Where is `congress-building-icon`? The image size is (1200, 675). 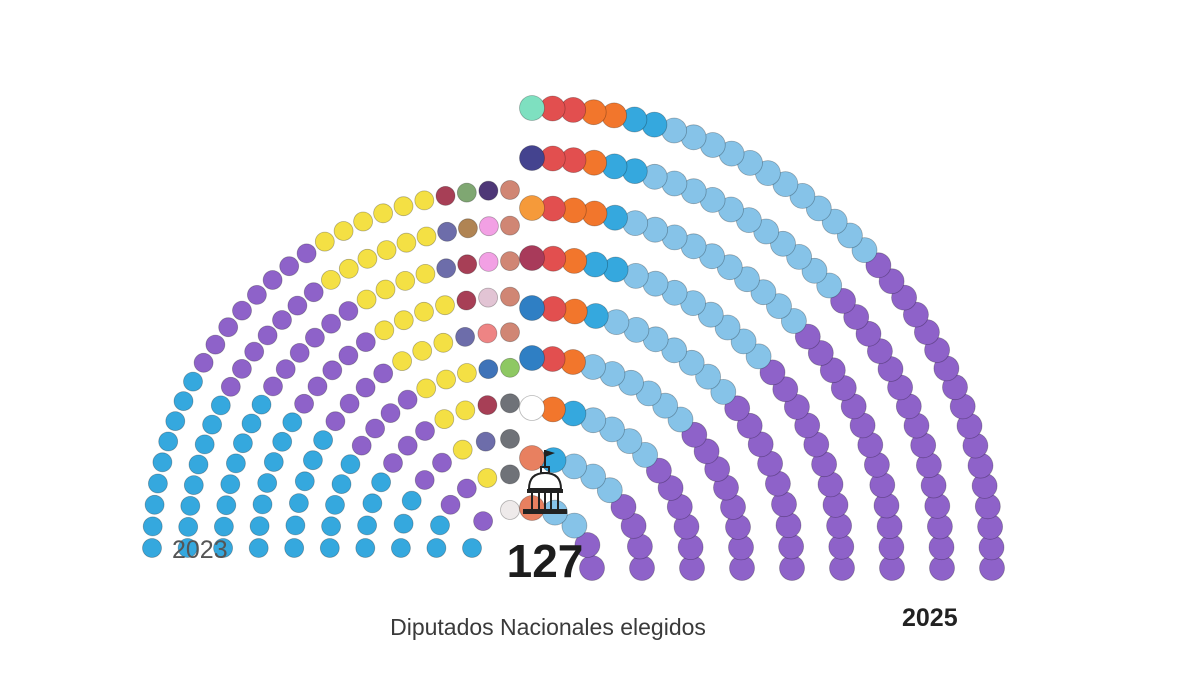
congress-building-icon is located at coordinates (545, 482).